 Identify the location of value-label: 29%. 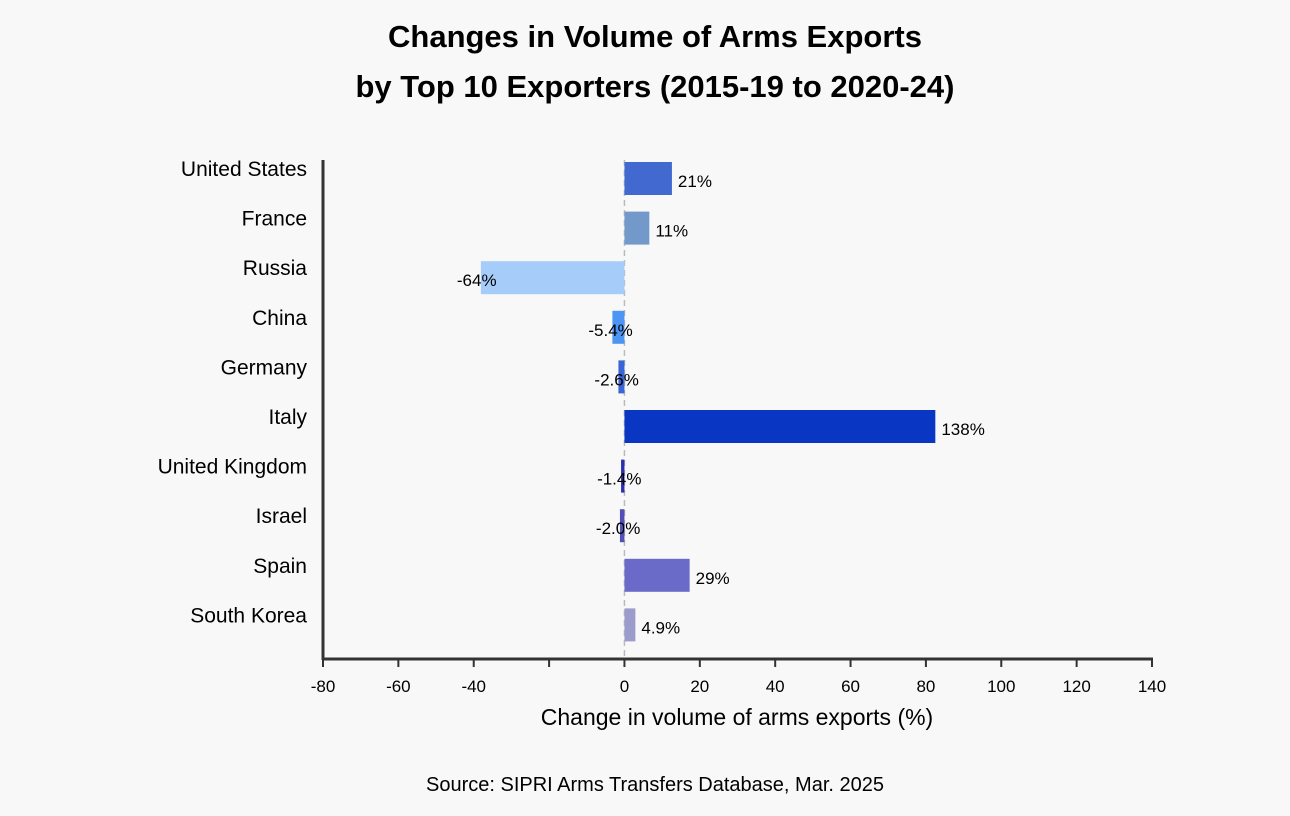
(713, 578).